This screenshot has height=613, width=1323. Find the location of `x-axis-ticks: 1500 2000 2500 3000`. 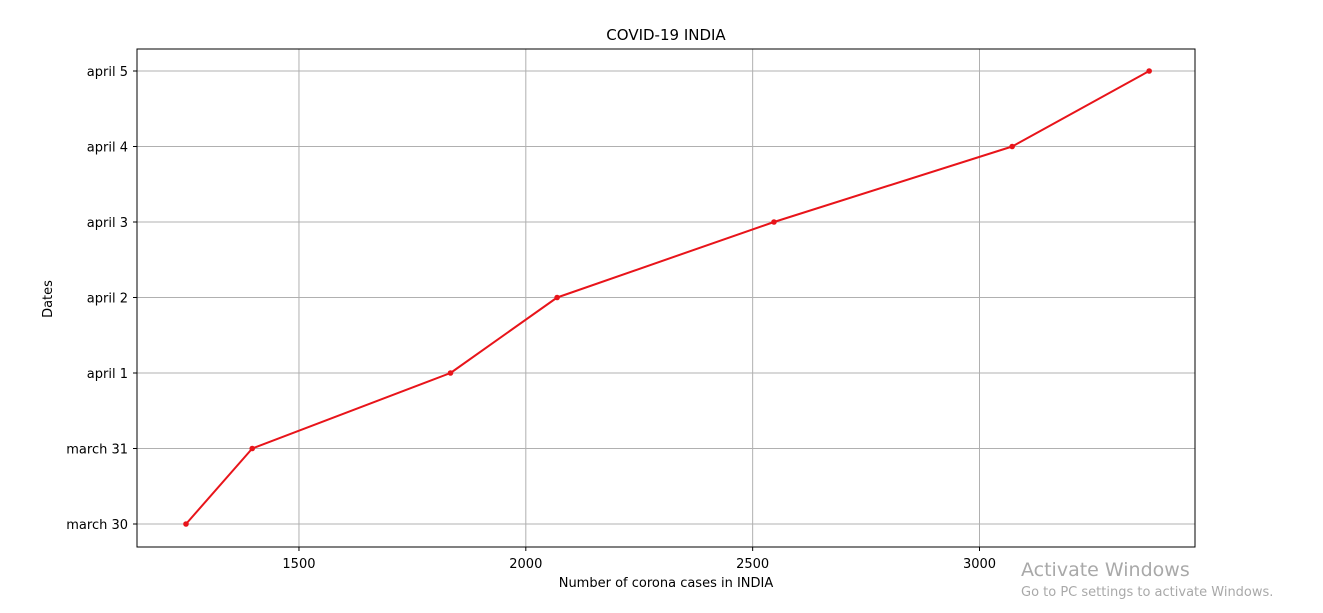

x-axis-ticks: 1500 2000 2500 3000 is located at coordinates (639, 559).